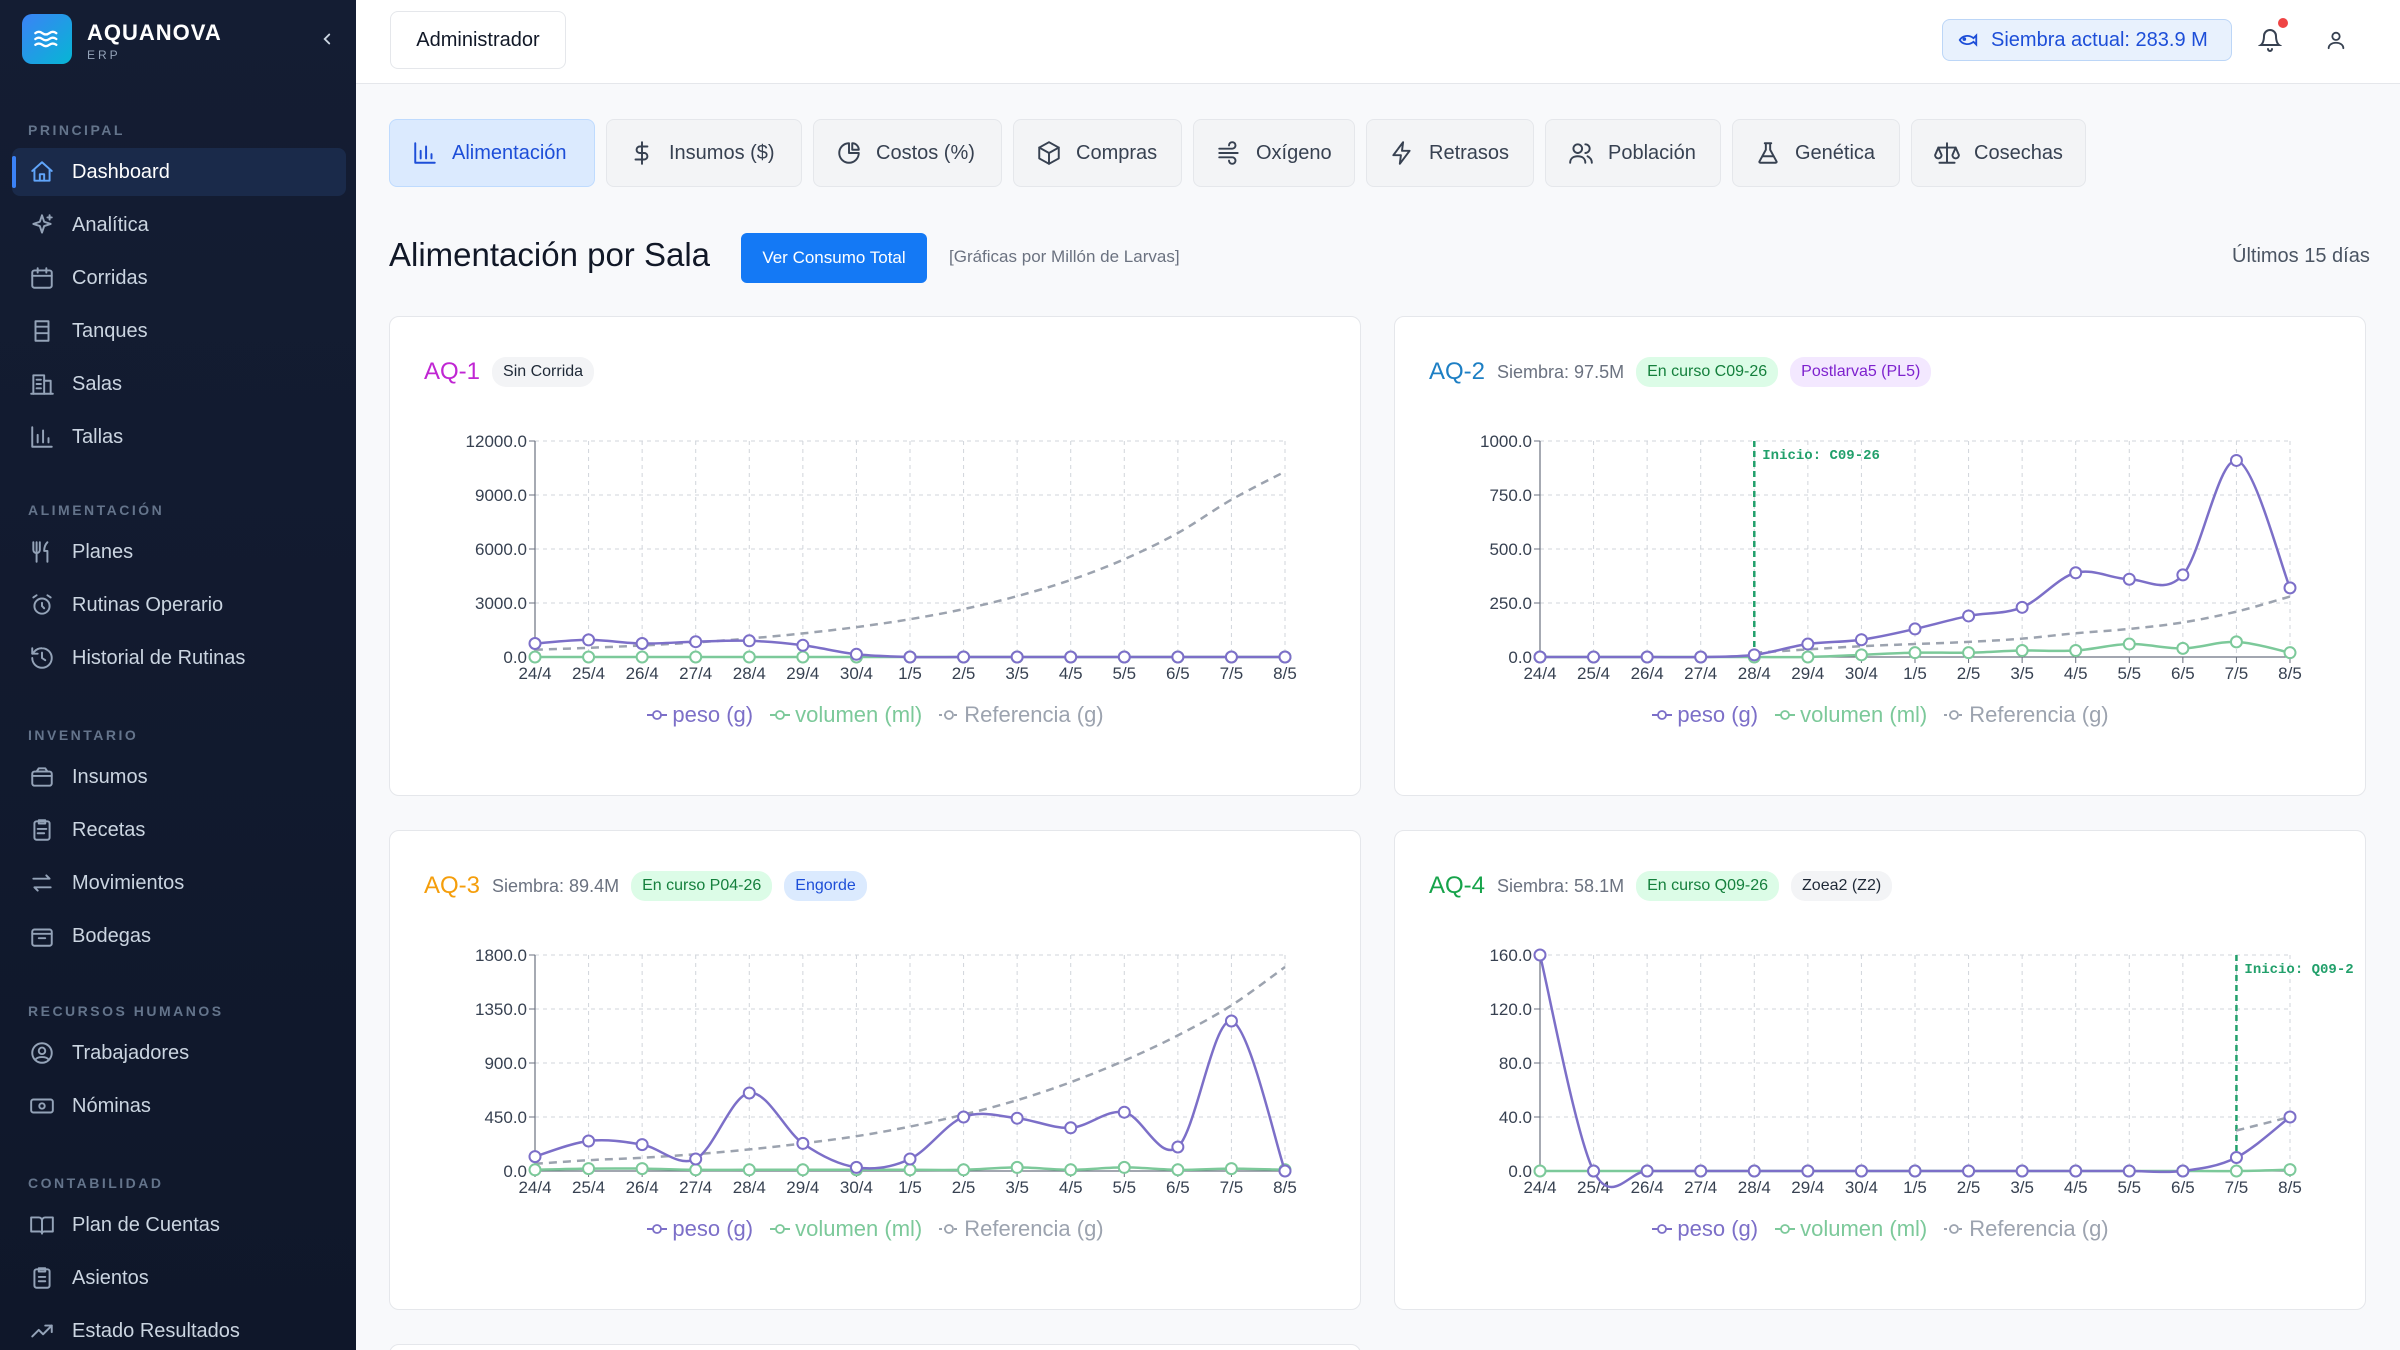 The height and width of the screenshot is (1350, 2400). What do you see at coordinates (179, 1225) in the screenshot?
I see `sidebar-item-plan-de-cuentas: Plan de Cuentas` at bounding box center [179, 1225].